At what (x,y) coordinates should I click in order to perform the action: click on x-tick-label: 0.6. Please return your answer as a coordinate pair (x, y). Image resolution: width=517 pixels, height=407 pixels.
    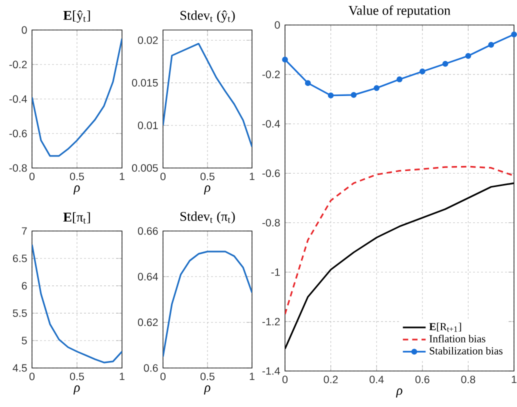
    Looking at the image, I should click on (422, 380).